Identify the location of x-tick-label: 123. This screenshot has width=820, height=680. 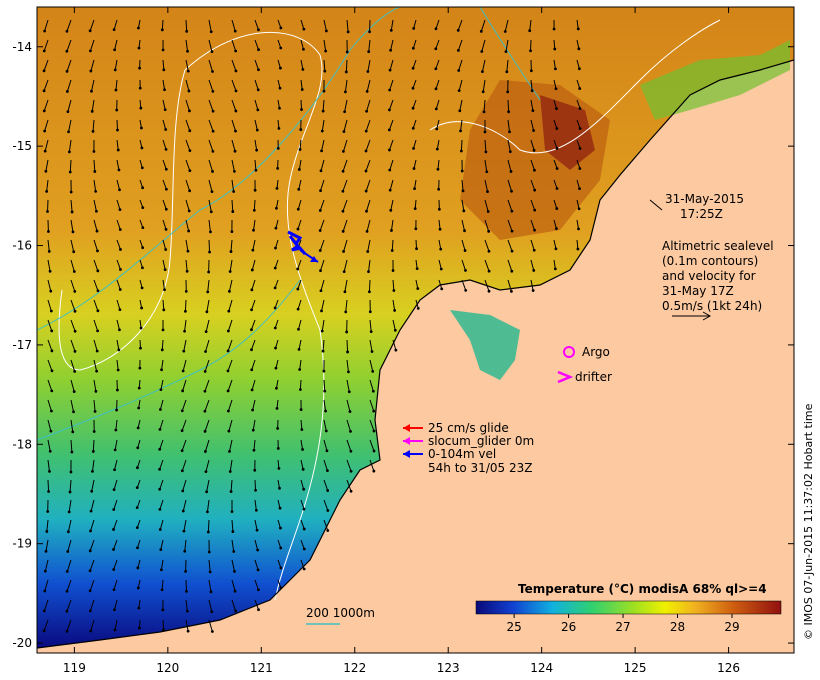
(448, 668).